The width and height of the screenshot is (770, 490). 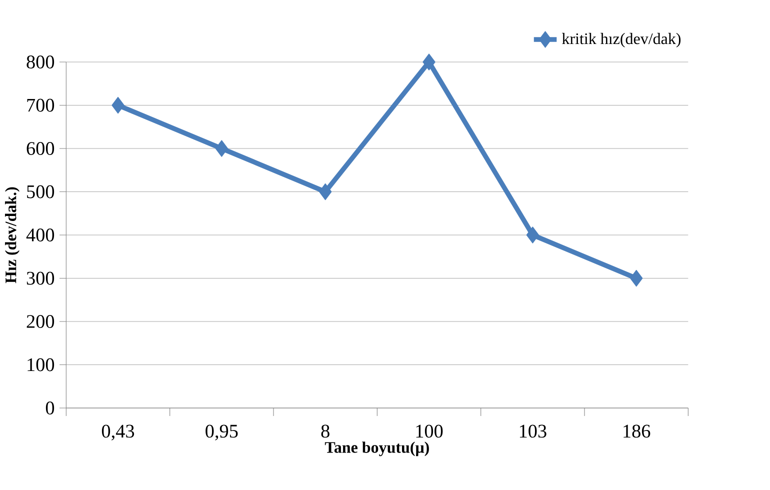 What do you see at coordinates (40, 148) in the screenshot?
I see `y-tick-label: 600` at bounding box center [40, 148].